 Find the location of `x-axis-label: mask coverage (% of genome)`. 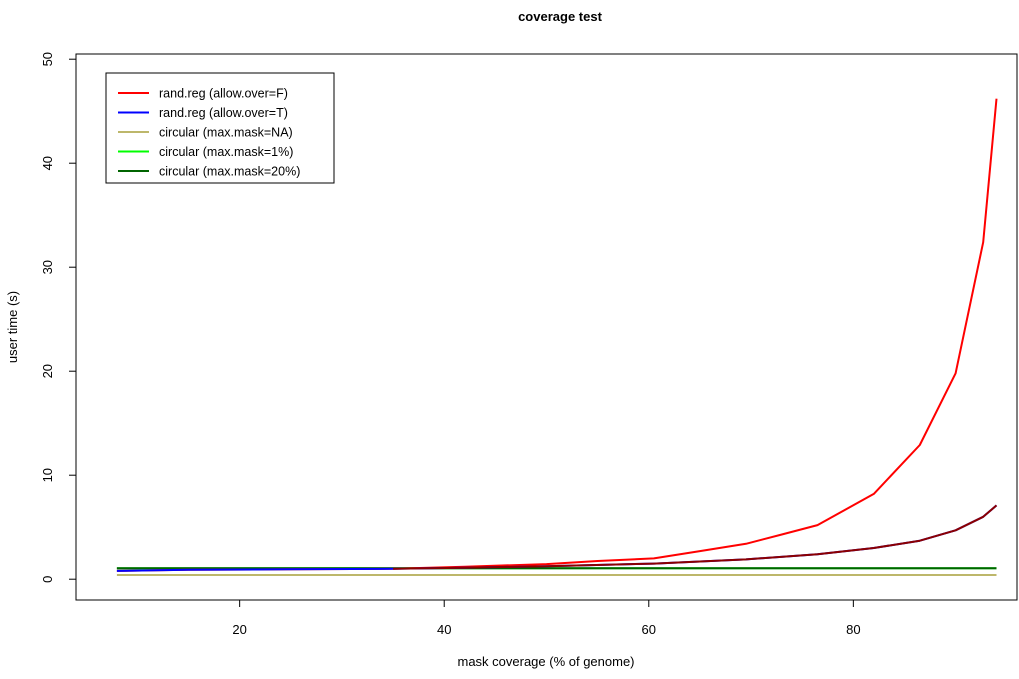

x-axis-label: mask coverage (% of genome) is located at coordinates (545, 661).